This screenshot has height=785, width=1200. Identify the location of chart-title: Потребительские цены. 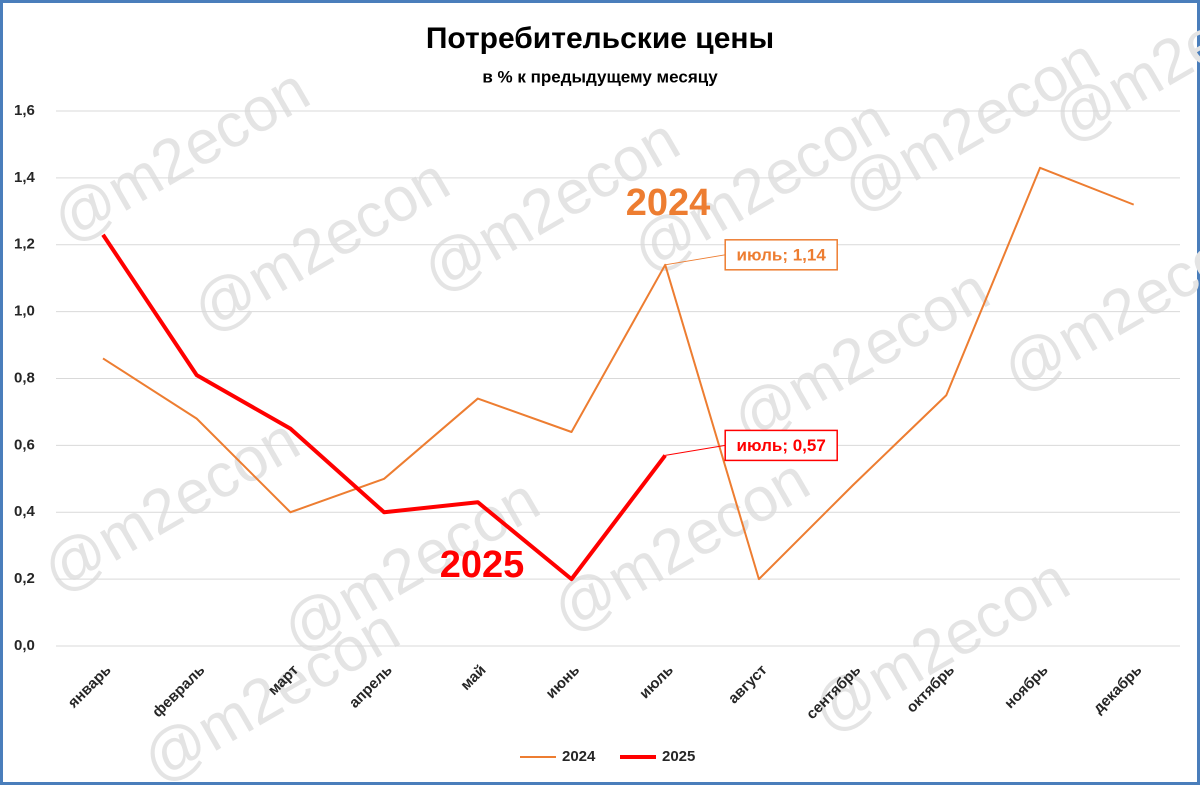
(600, 38).